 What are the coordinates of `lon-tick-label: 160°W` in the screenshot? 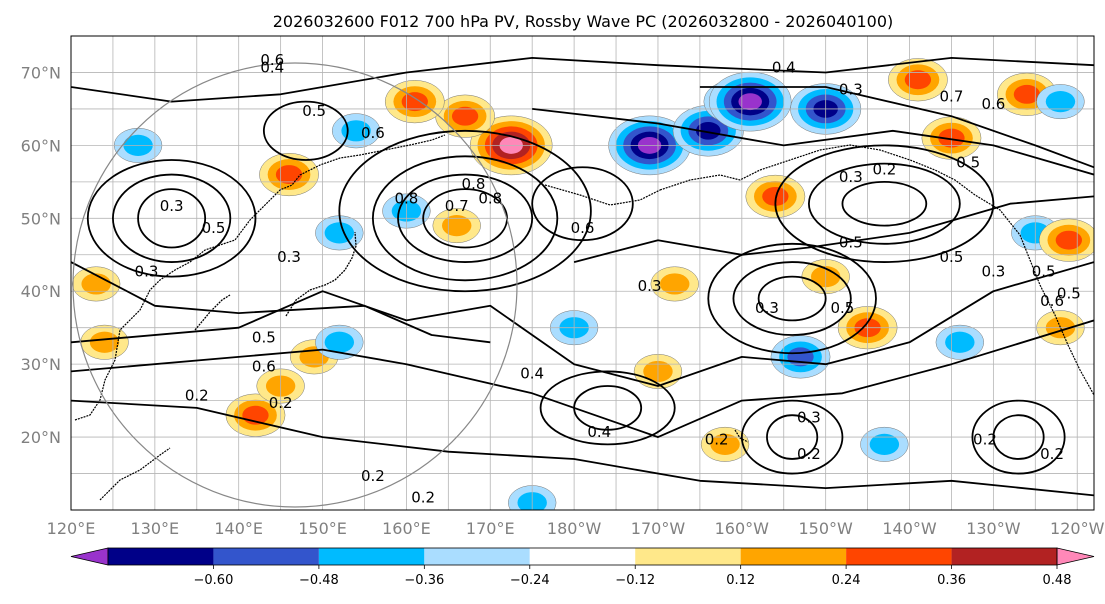 It's located at (742, 528).